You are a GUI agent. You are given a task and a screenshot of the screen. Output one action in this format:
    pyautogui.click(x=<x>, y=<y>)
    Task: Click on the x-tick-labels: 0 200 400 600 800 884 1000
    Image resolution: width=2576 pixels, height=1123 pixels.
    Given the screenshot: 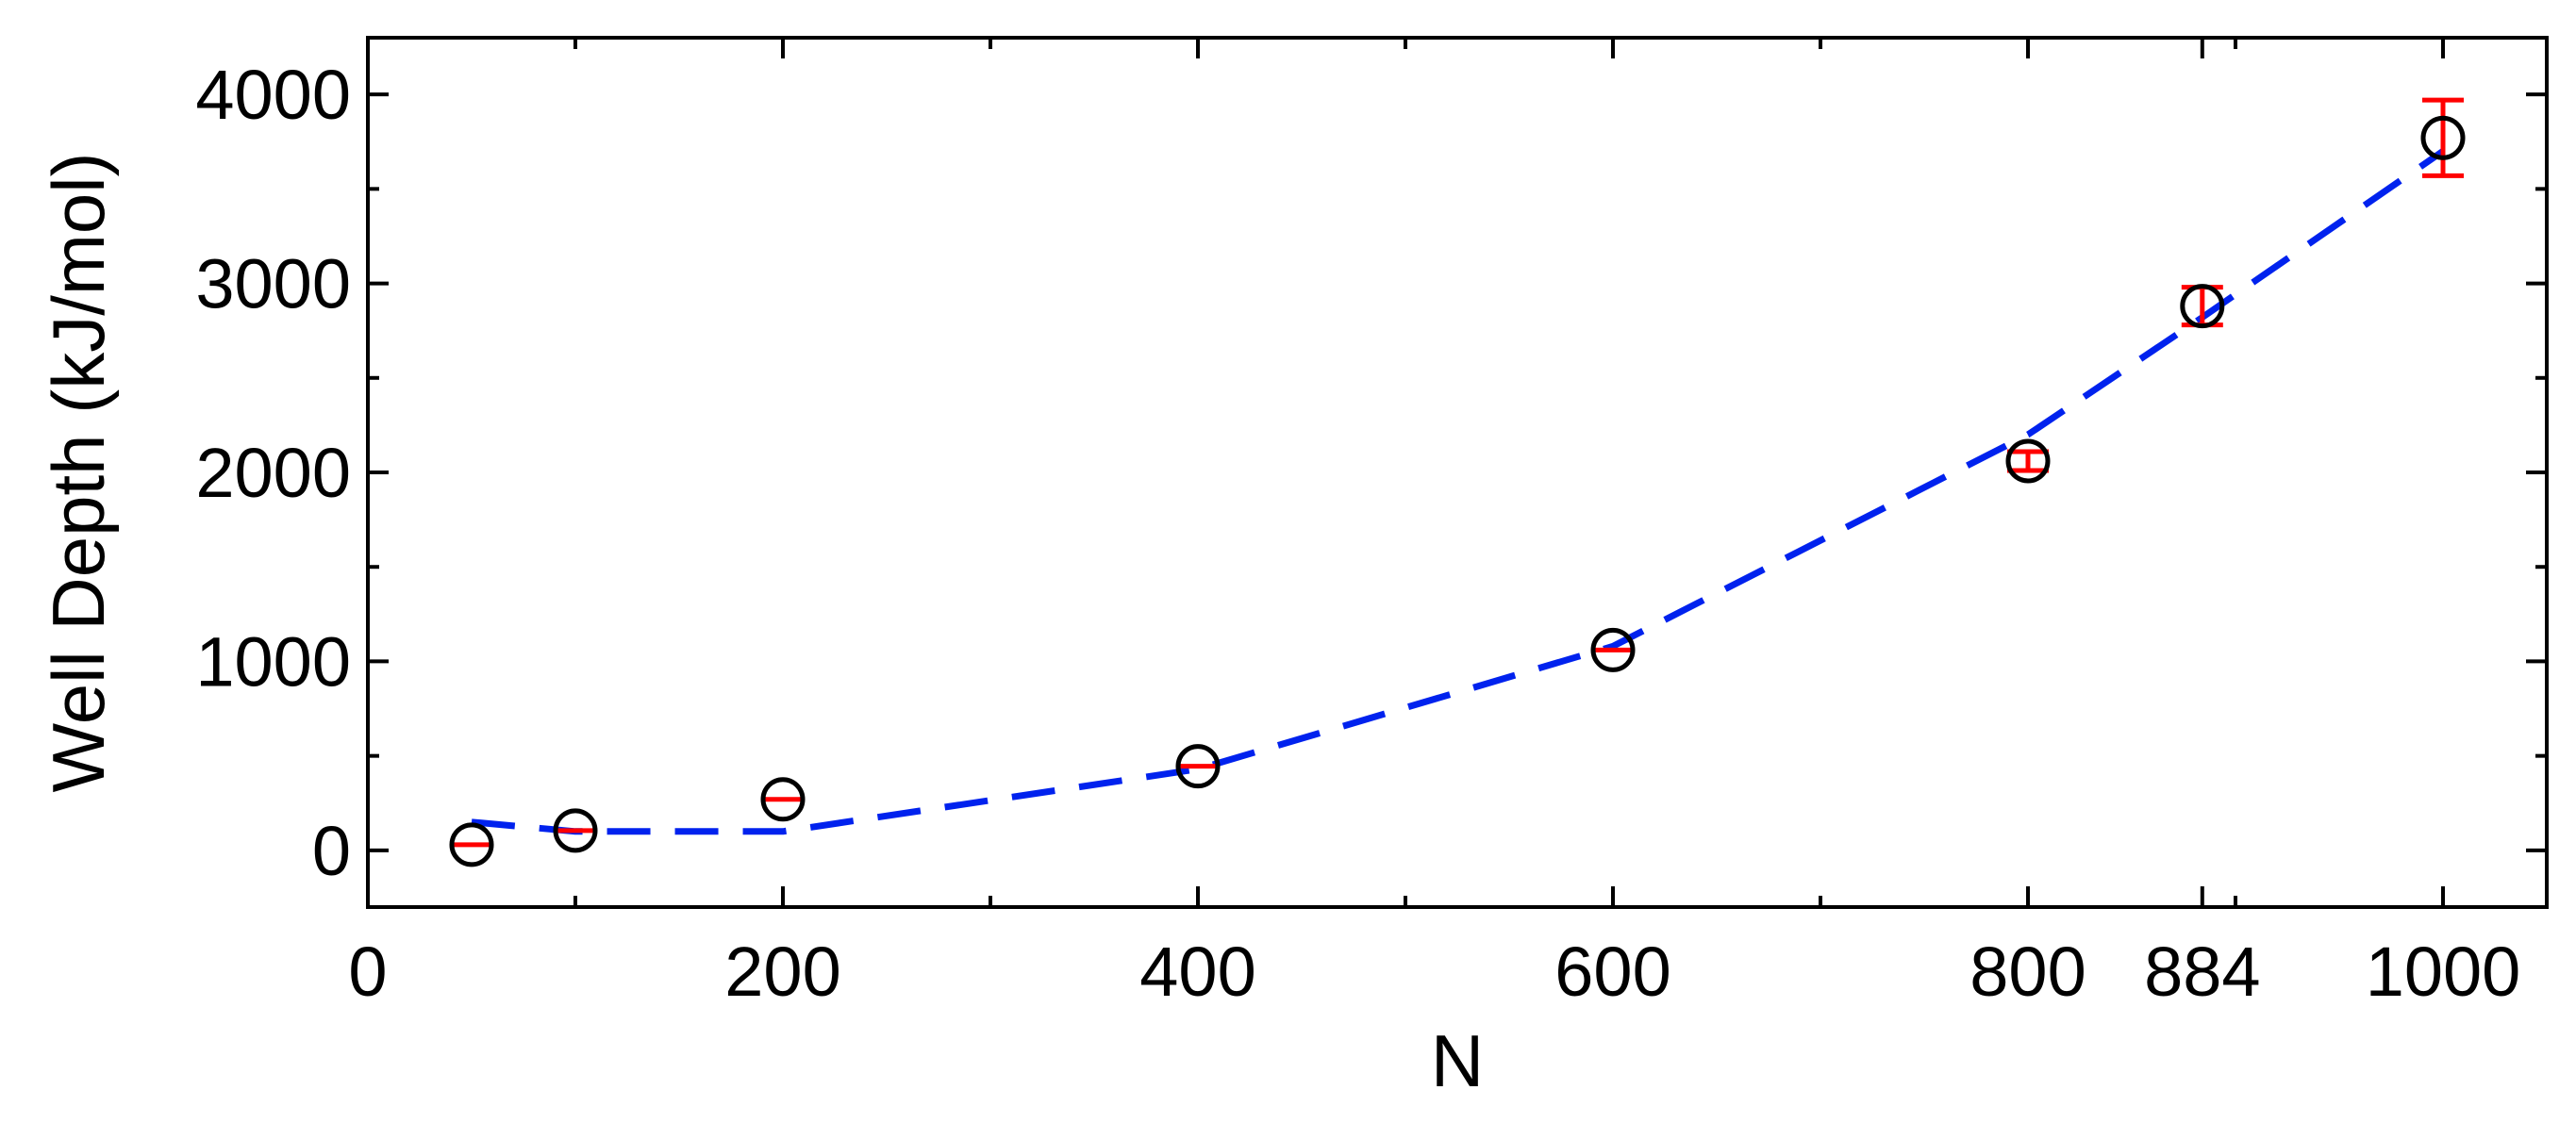 What is the action you would take?
    pyautogui.click(x=1434, y=972)
    